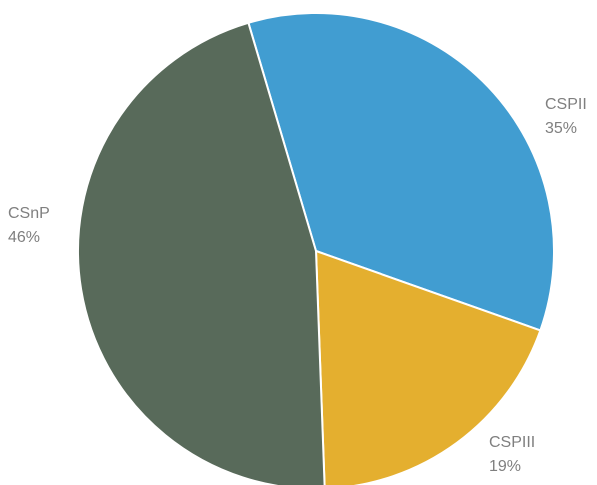 This screenshot has height=485, width=597. Describe the element at coordinates (561, 128) in the screenshot. I see `slice-percent-cspii: 35%` at that location.